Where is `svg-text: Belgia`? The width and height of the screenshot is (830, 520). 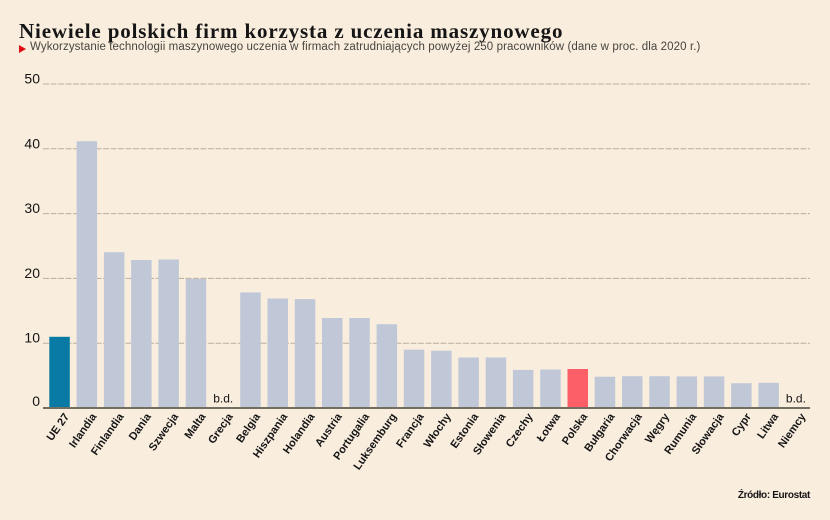 svg-text: Belgia is located at coordinates (248, 428).